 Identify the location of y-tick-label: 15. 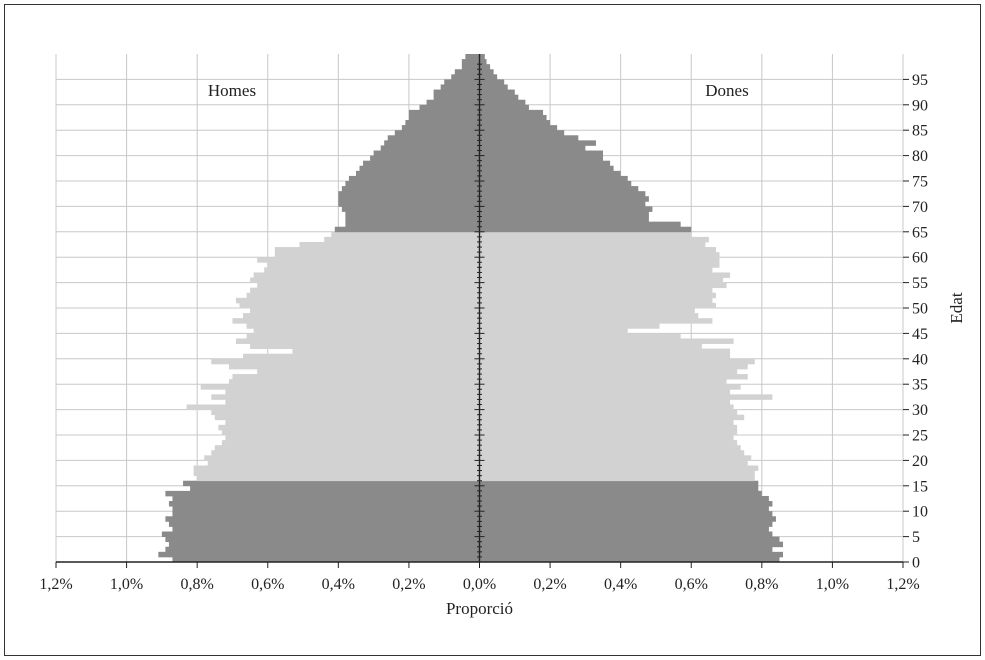
(920, 486).